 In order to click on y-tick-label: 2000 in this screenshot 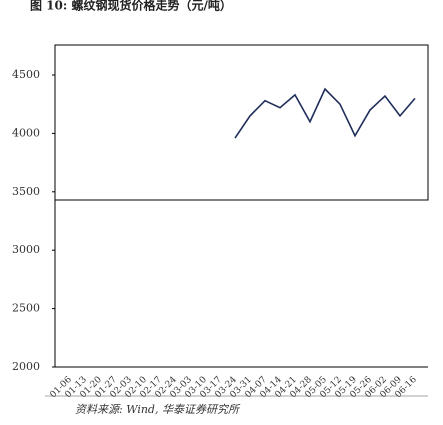, I will do `click(26, 366)`.